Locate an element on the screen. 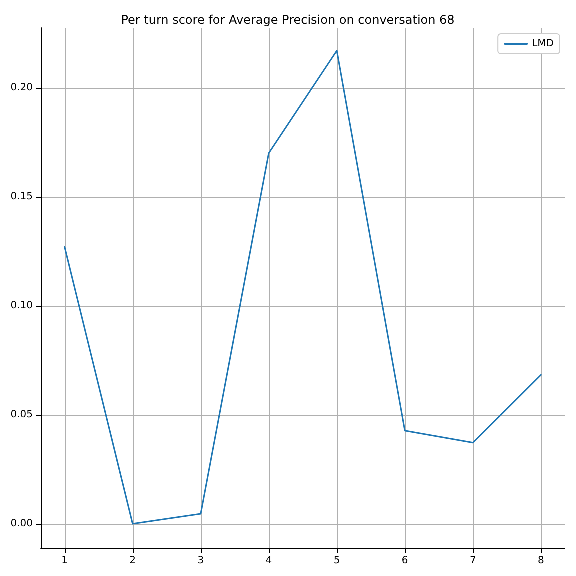 The width and height of the screenshot is (576, 576). chart-title: Per turn score for Average Precision on conversation 68 is located at coordinates (288, 20).